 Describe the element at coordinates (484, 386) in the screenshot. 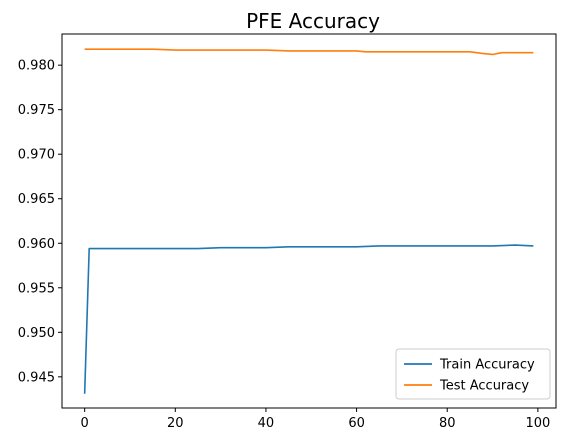

I see `legend-label: Test Accuracy` at that location.